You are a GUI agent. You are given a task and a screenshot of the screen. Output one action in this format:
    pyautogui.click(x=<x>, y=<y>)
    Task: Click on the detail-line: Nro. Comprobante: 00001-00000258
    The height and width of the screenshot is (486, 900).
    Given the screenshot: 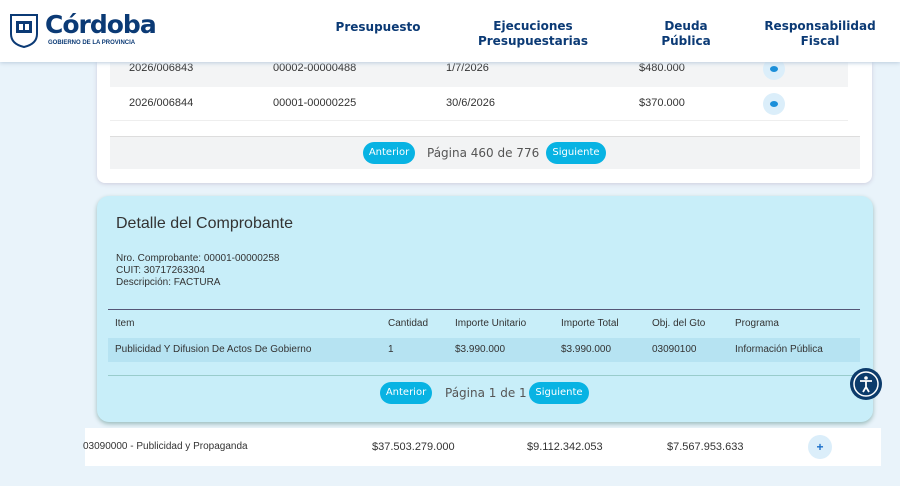 What is the action you would take?
    pyautogui.click(x=198, y=258)
    